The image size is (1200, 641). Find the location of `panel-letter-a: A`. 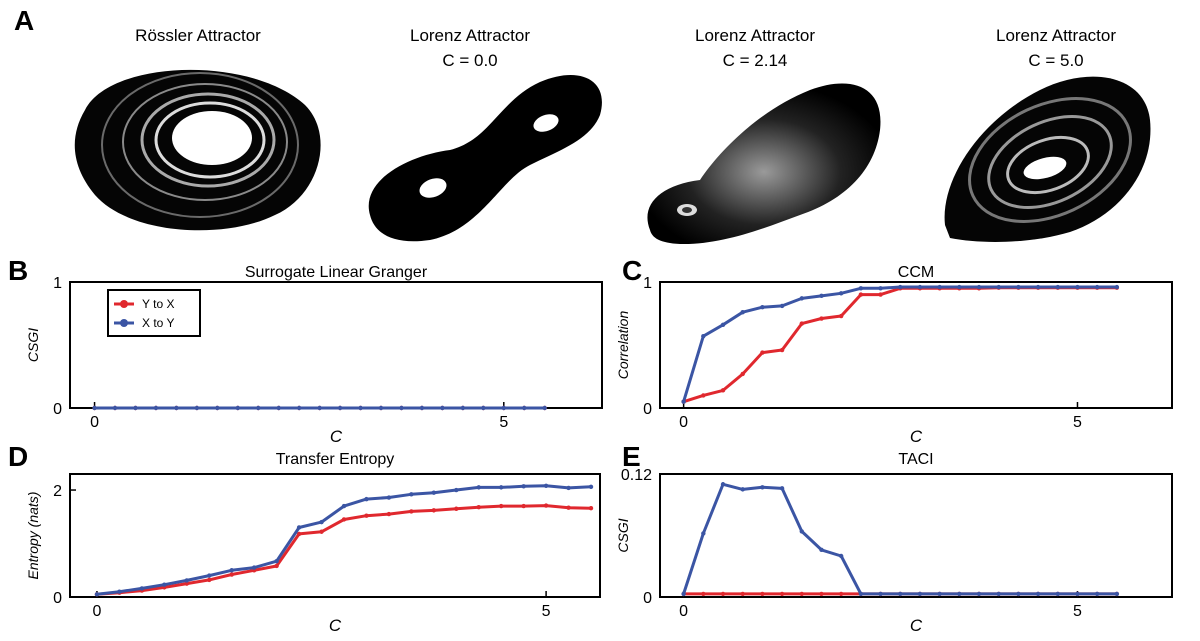

panel-letter-a: A is located at coordinates (24, 20).